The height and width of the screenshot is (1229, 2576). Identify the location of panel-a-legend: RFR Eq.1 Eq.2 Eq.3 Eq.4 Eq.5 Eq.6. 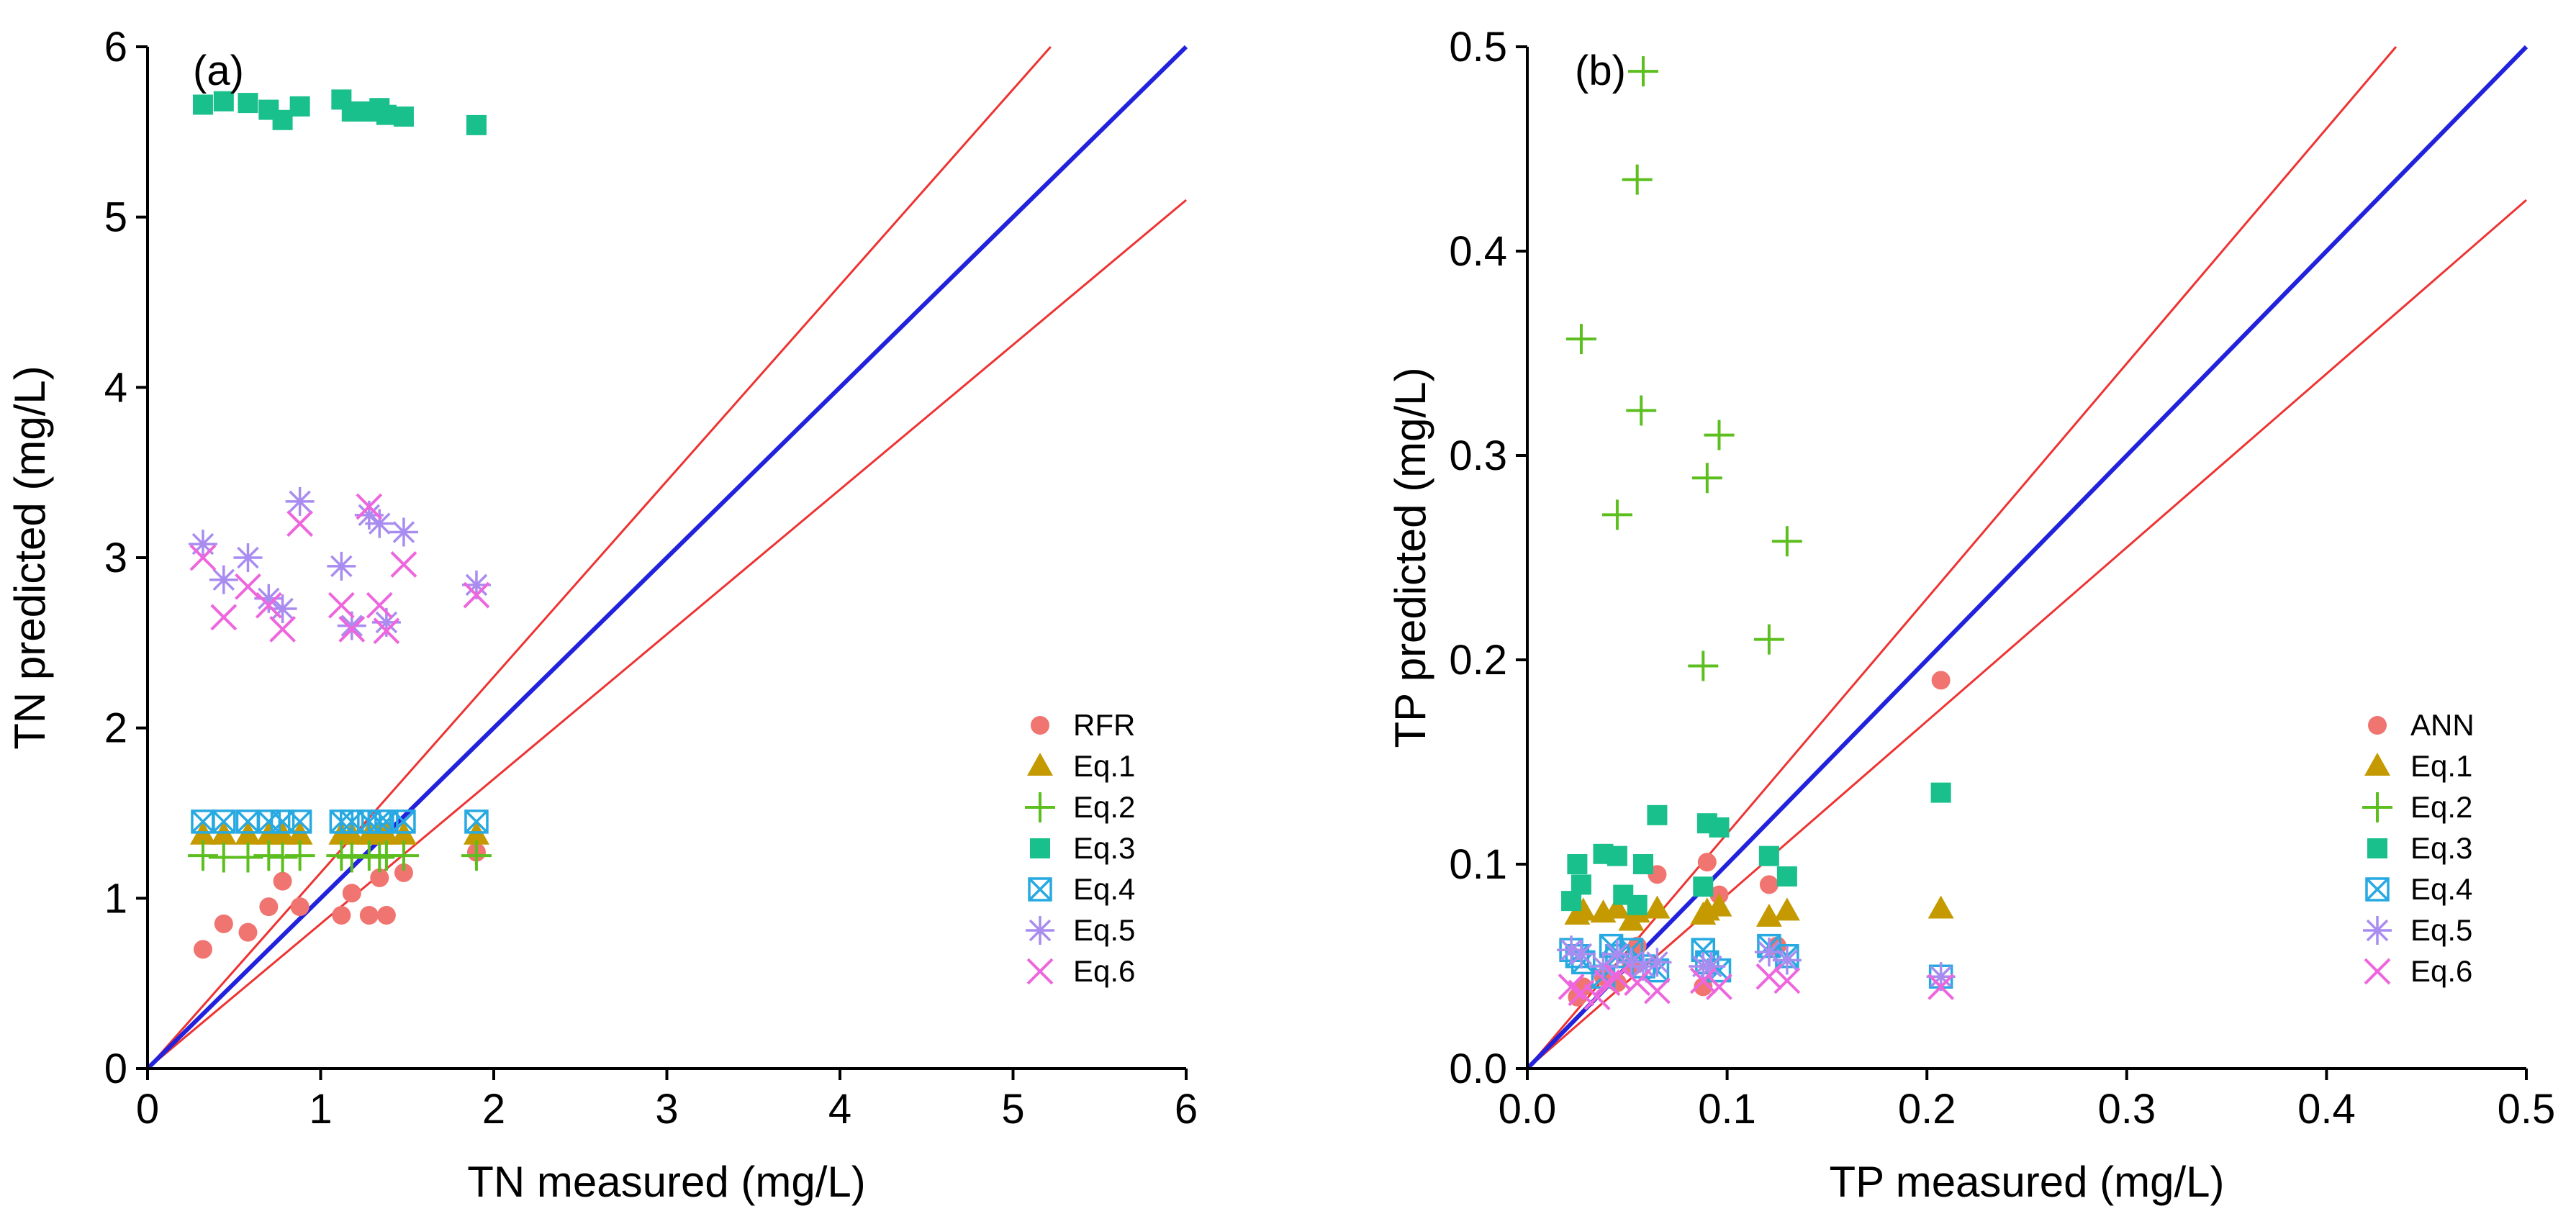
(1080, 848).